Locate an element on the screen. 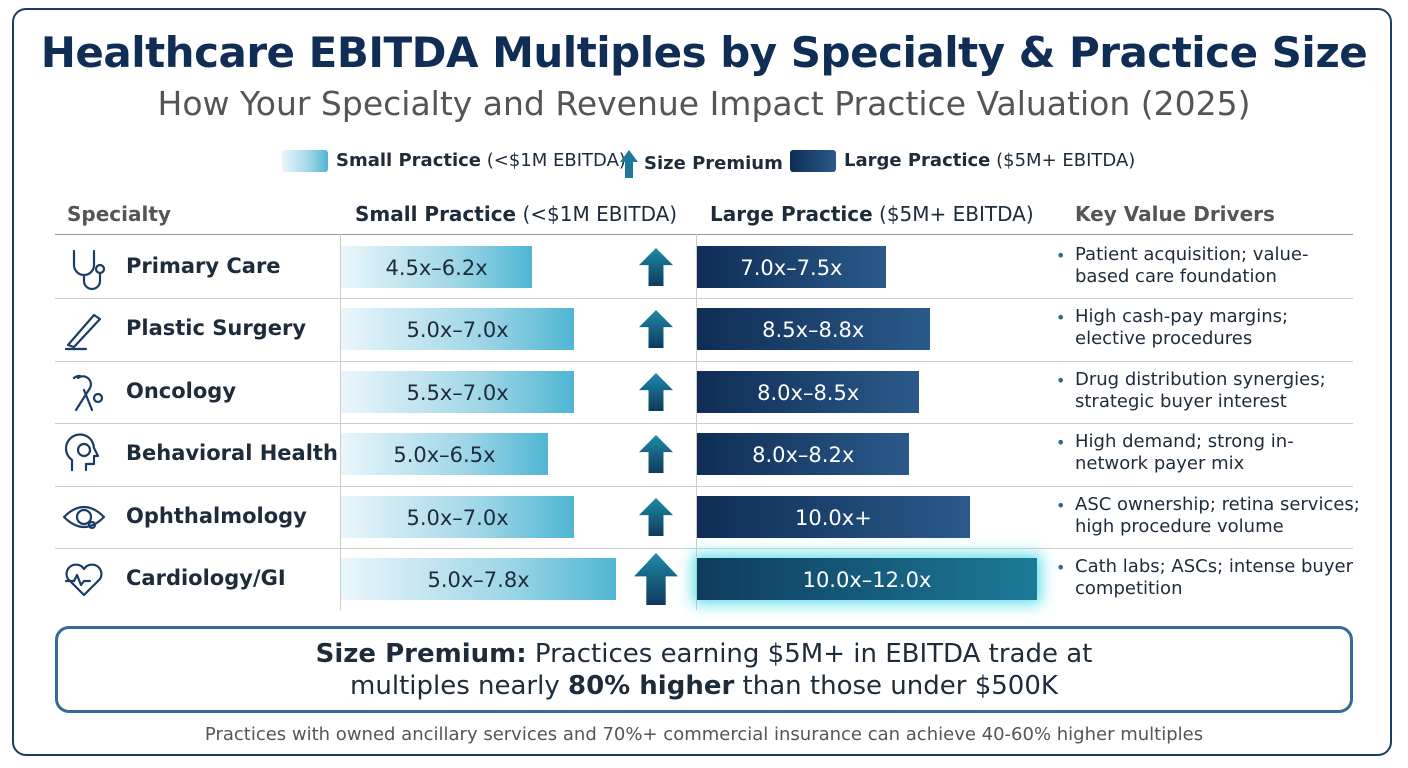 The width and height of the screenshot is (1408, 768). specialty: Oncology is located at coordinates (181, 390).